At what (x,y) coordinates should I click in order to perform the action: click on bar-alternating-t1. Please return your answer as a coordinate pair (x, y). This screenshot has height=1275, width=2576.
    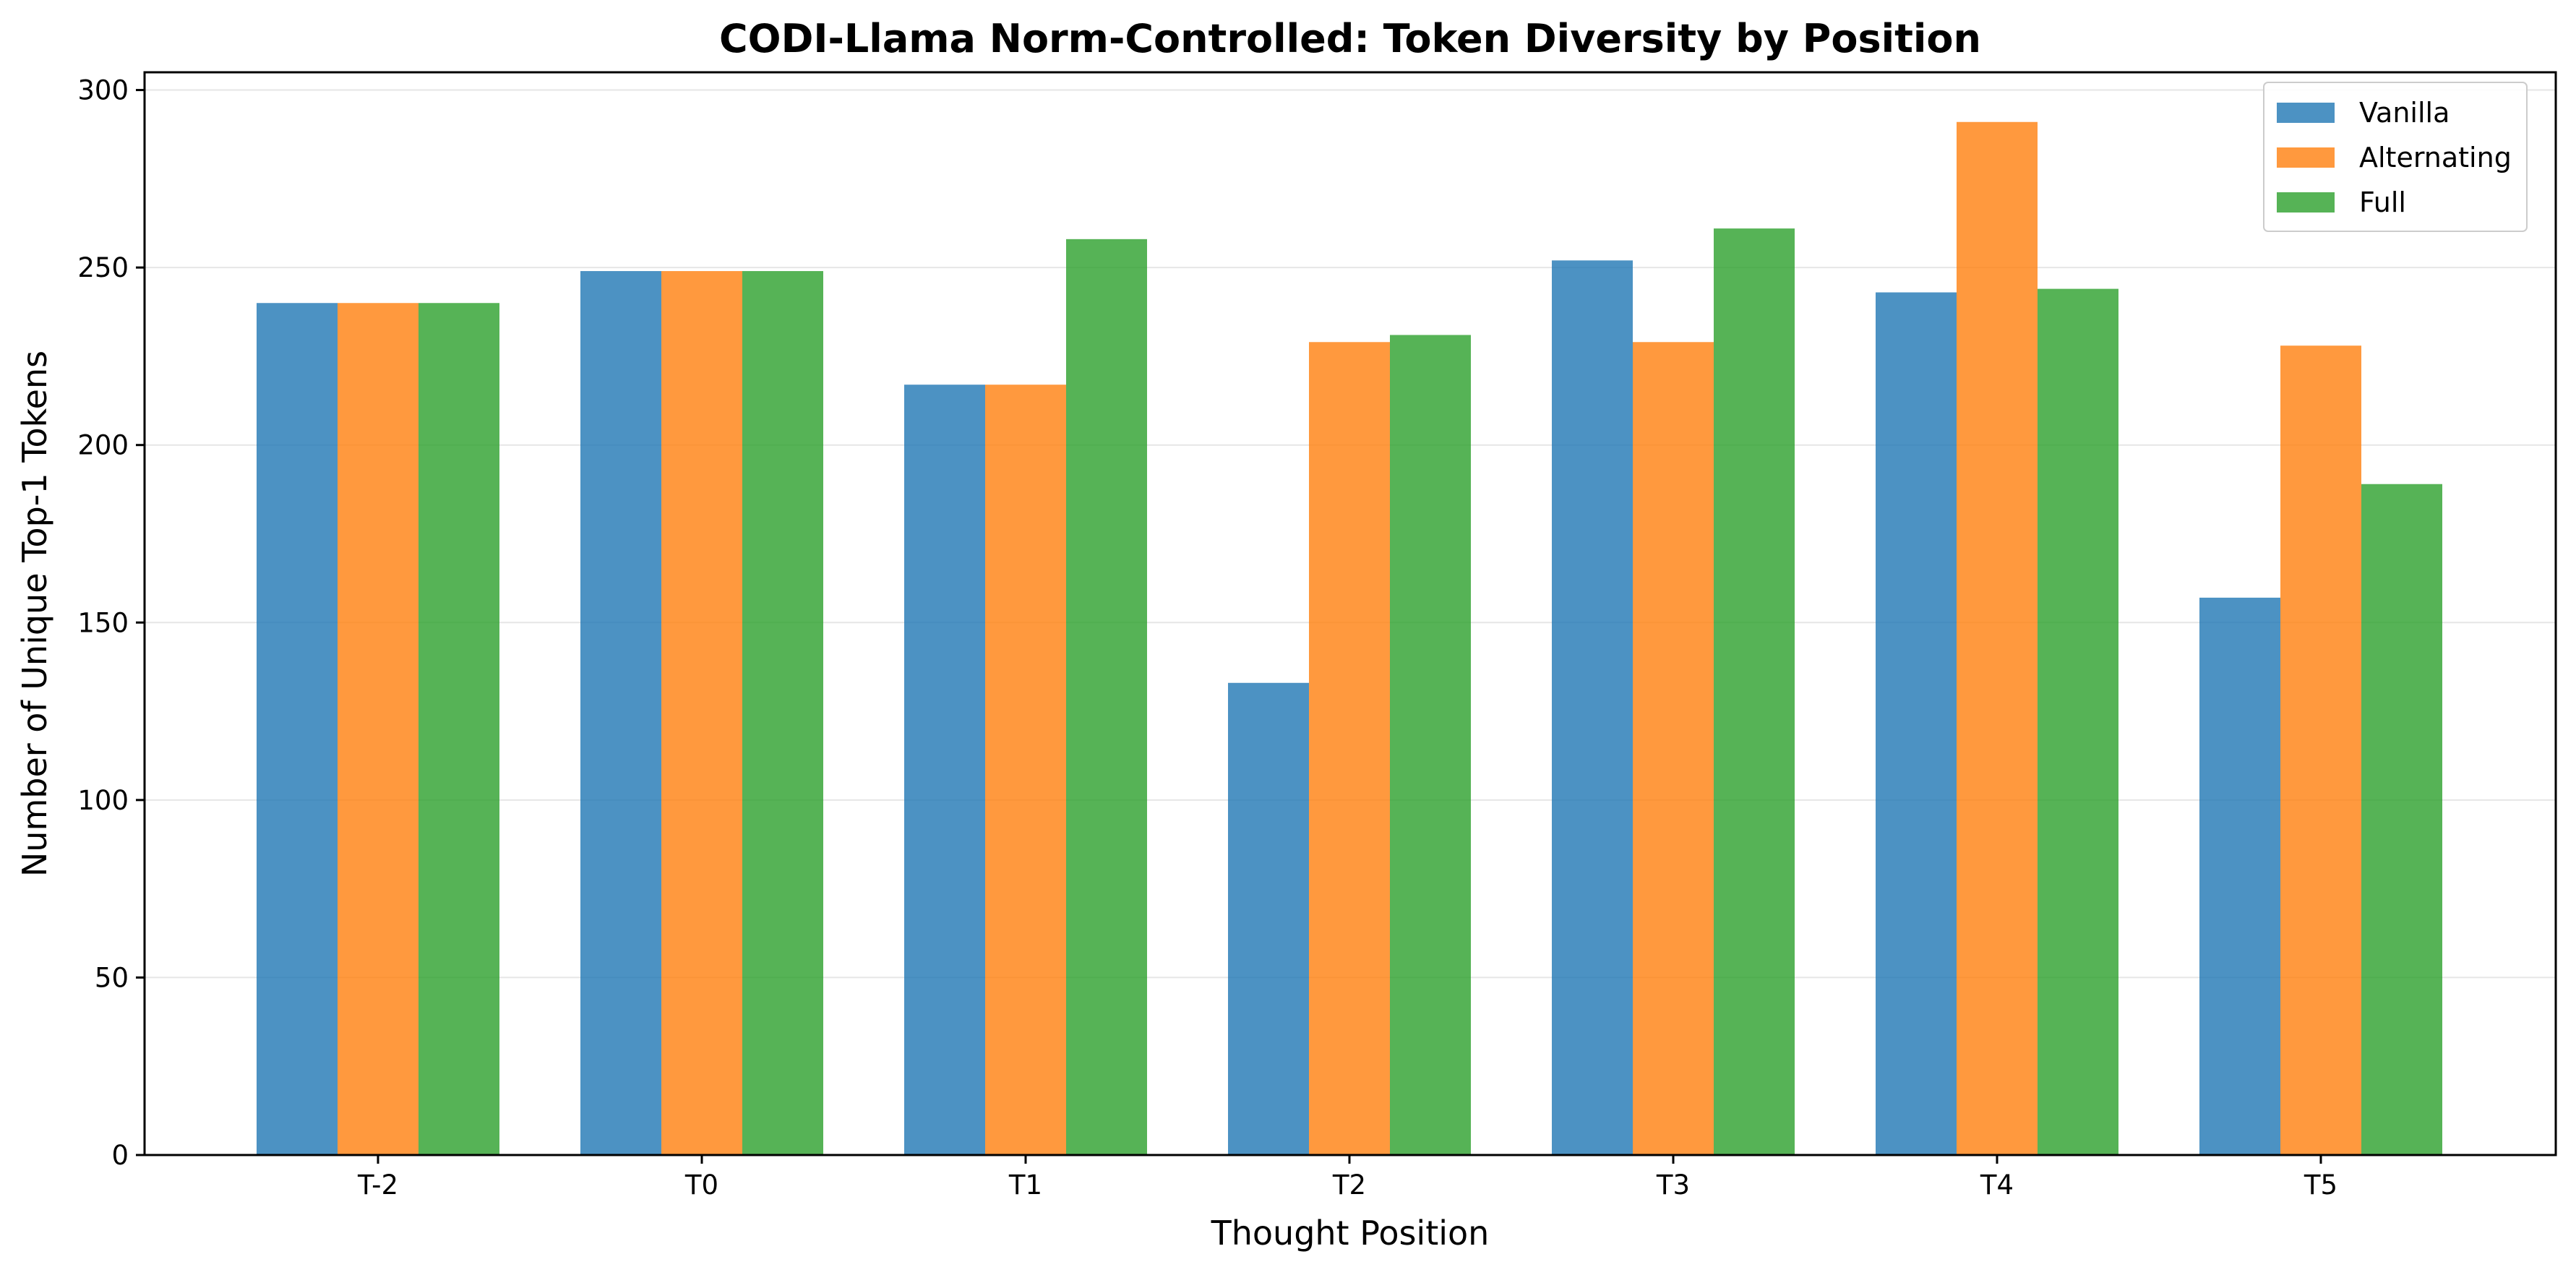
    Looking at the image, I should click on (1026, 770).